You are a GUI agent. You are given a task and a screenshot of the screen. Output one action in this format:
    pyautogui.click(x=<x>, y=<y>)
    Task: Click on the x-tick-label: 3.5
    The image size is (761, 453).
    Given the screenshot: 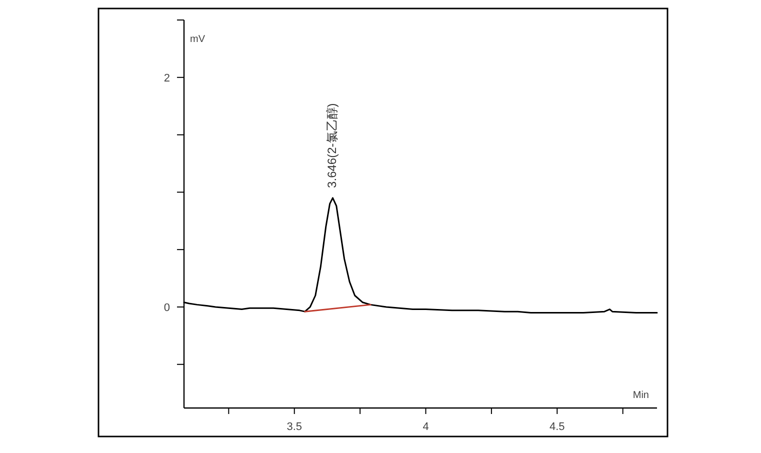 What is the action you would take?
    pyautogui.click(x=294, y=427)
    